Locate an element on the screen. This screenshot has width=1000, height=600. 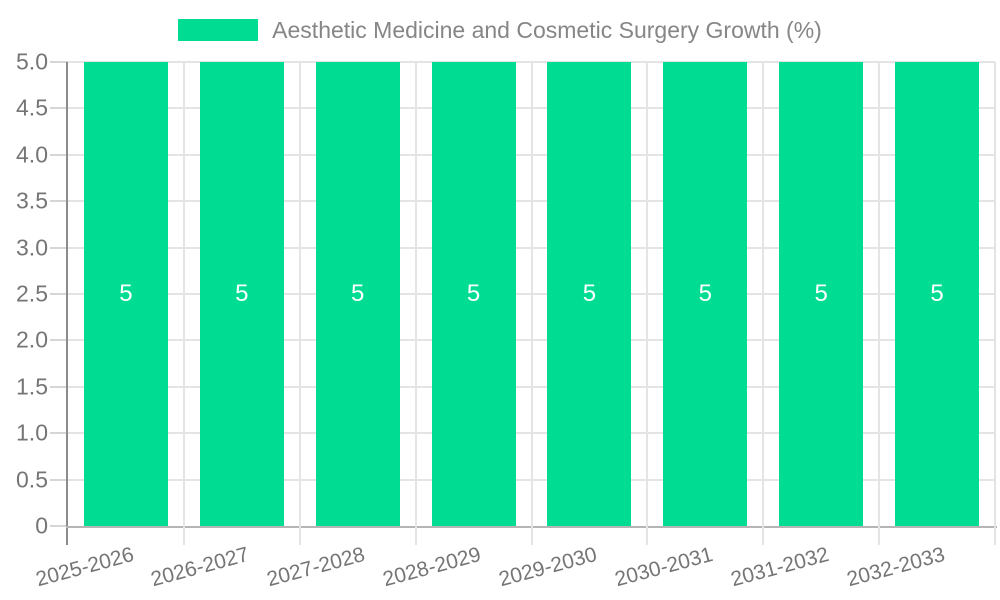
x-axis-tick-label: 2025-2026 is located at coordinates (84, 567).